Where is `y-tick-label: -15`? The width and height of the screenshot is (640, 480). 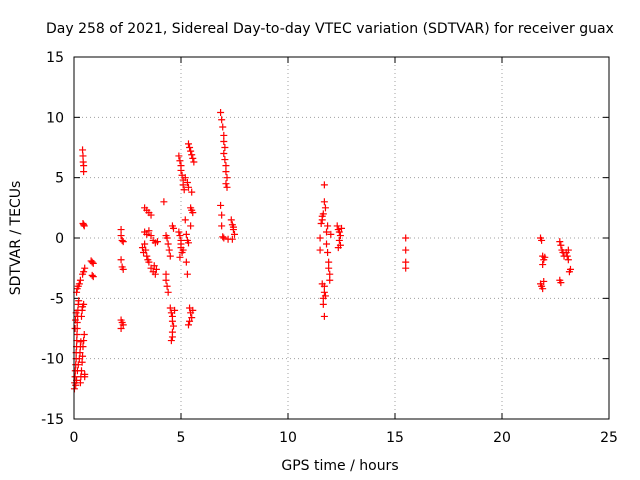
y-tick-label: -15 is located at coordinates (52, 420).